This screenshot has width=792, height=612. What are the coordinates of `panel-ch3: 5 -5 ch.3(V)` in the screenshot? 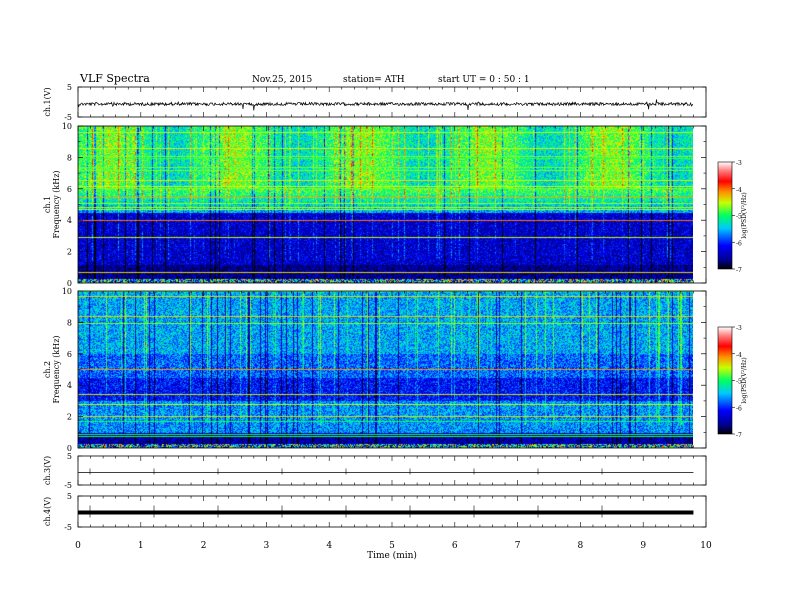 It's located at (375, 471).